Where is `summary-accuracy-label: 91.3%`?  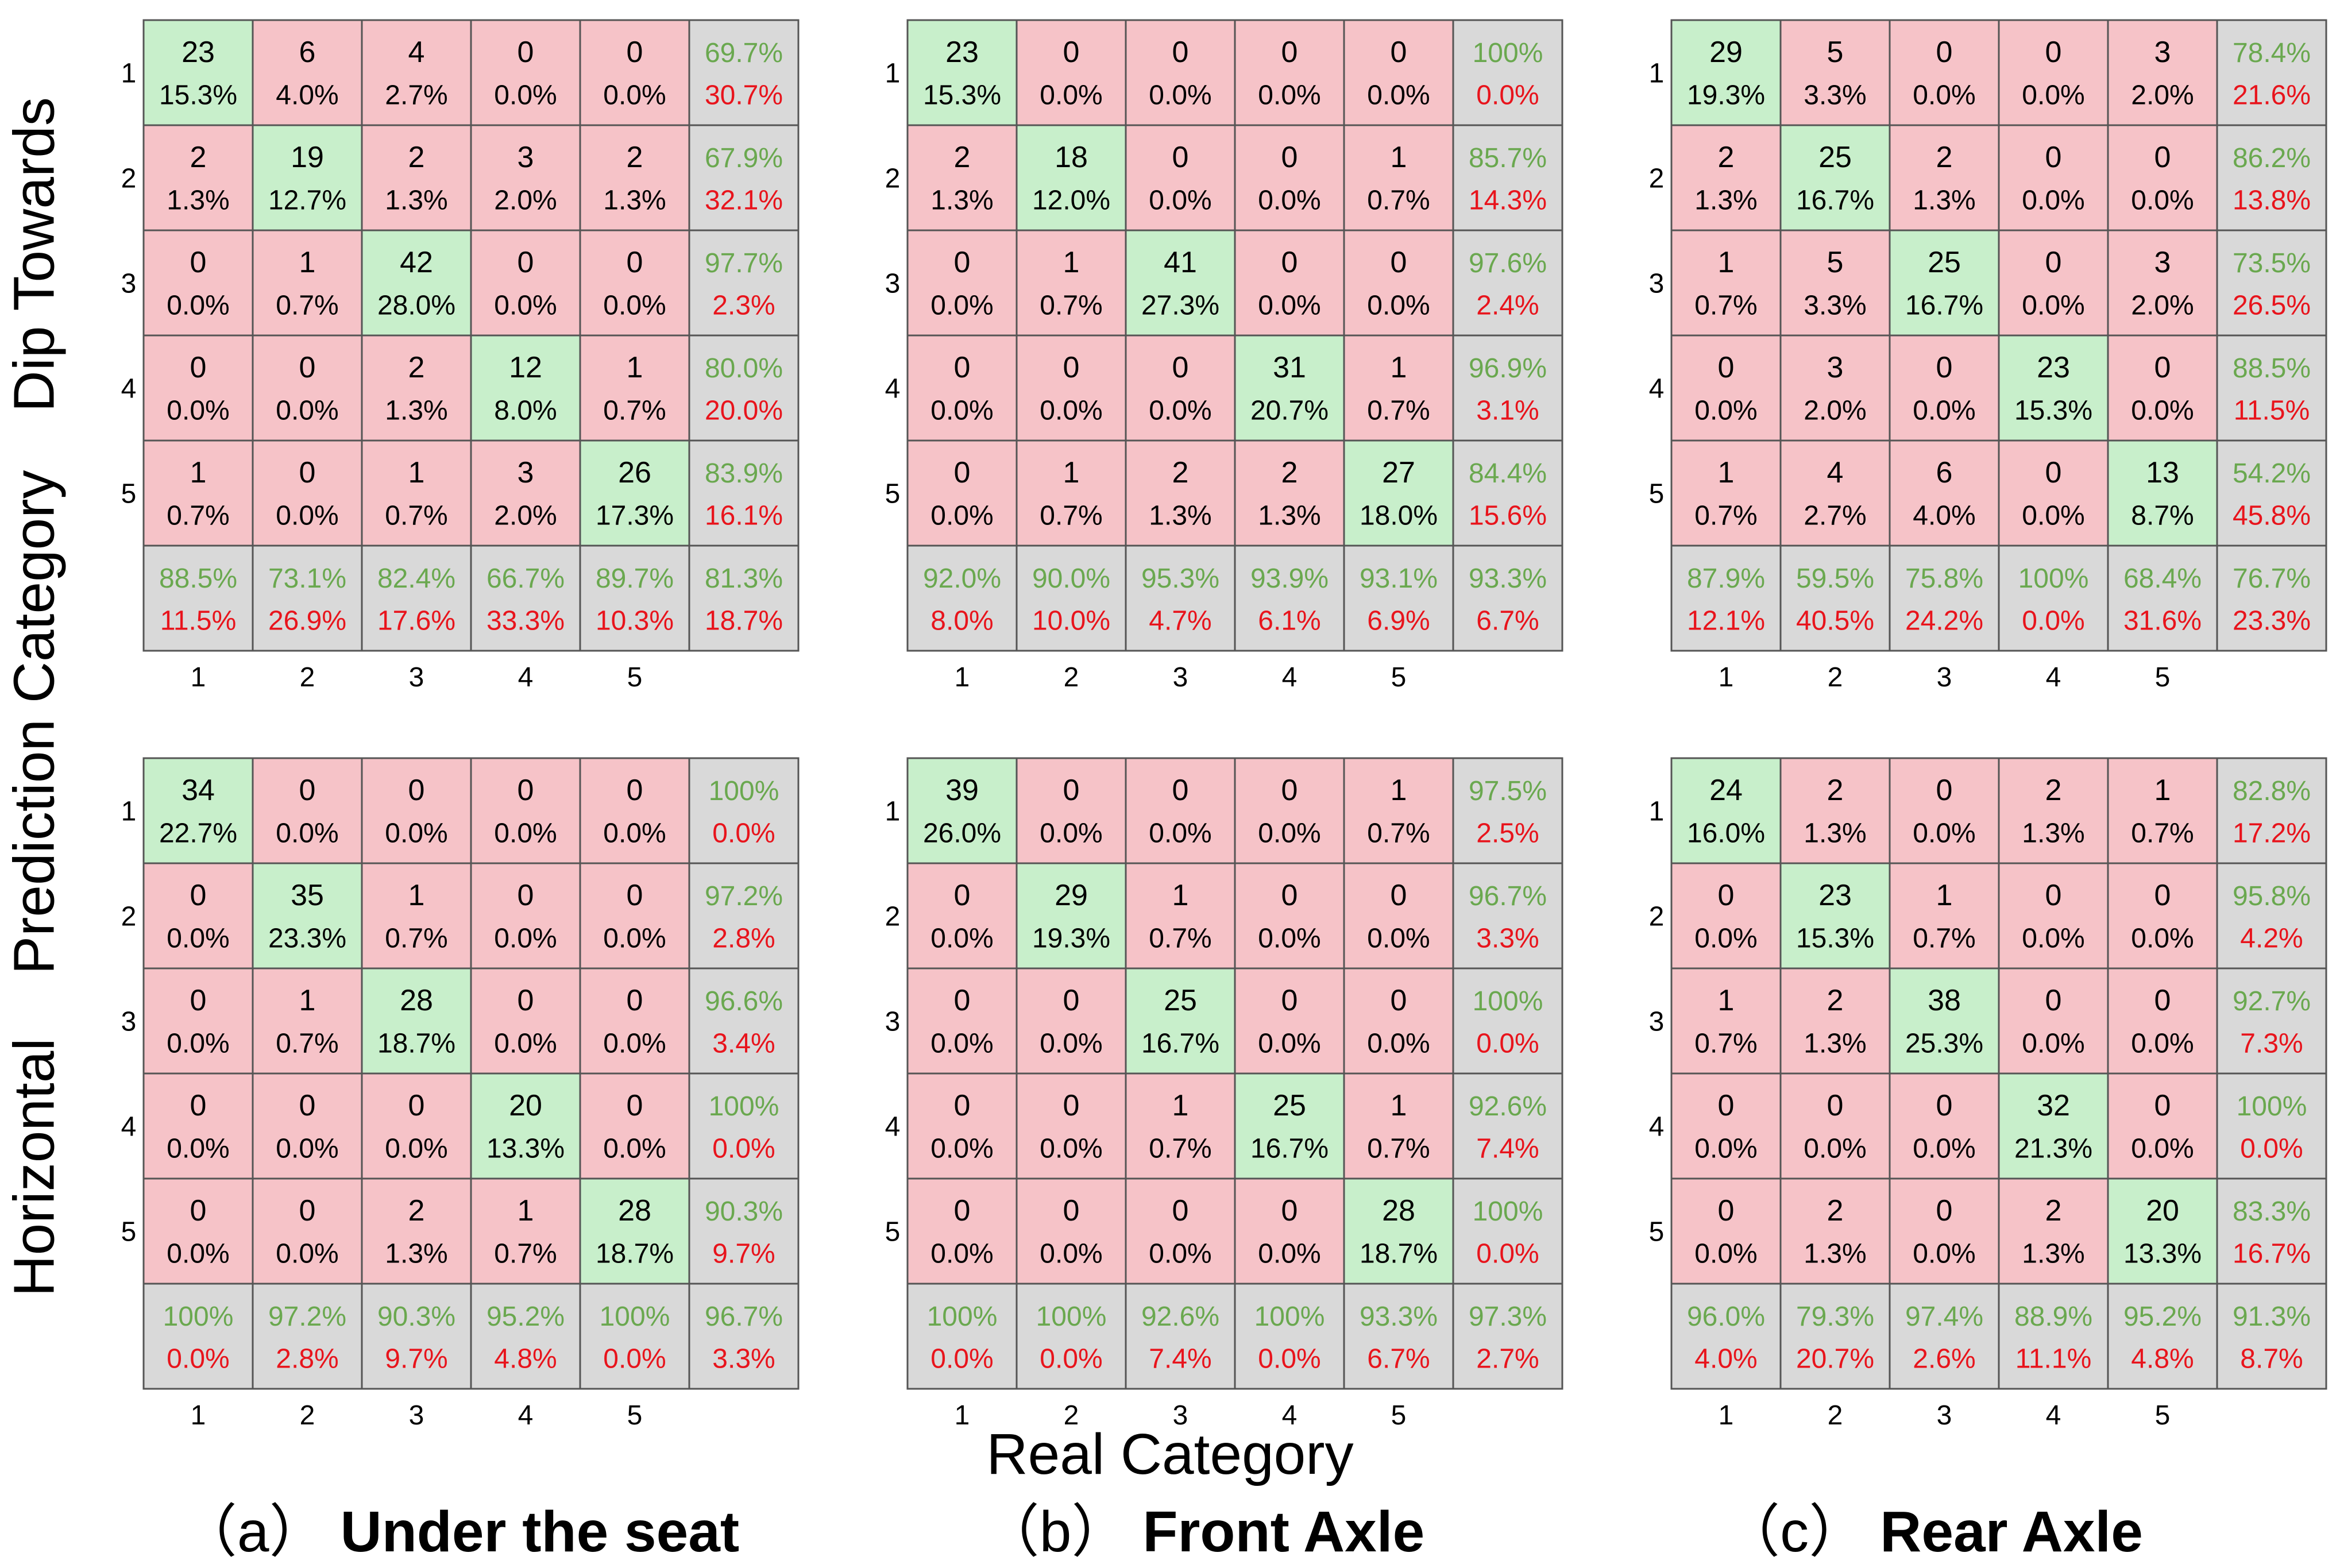 summary-accuracy-label: 91.3% is located at coordinates (2272, 1316).